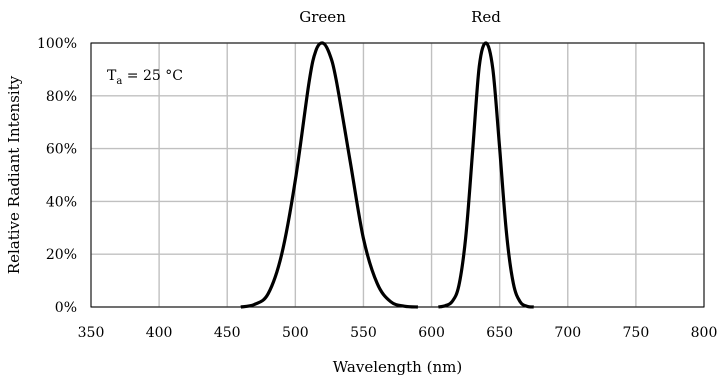  I want to click on y-tick-label: 0%, so click(66, 308).